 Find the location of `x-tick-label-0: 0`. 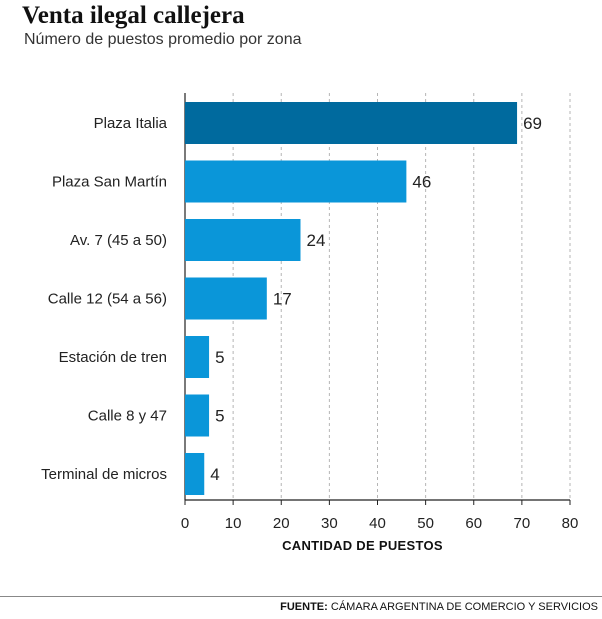

x-tick-label-0: 0 is located at coordinates (185, 523).